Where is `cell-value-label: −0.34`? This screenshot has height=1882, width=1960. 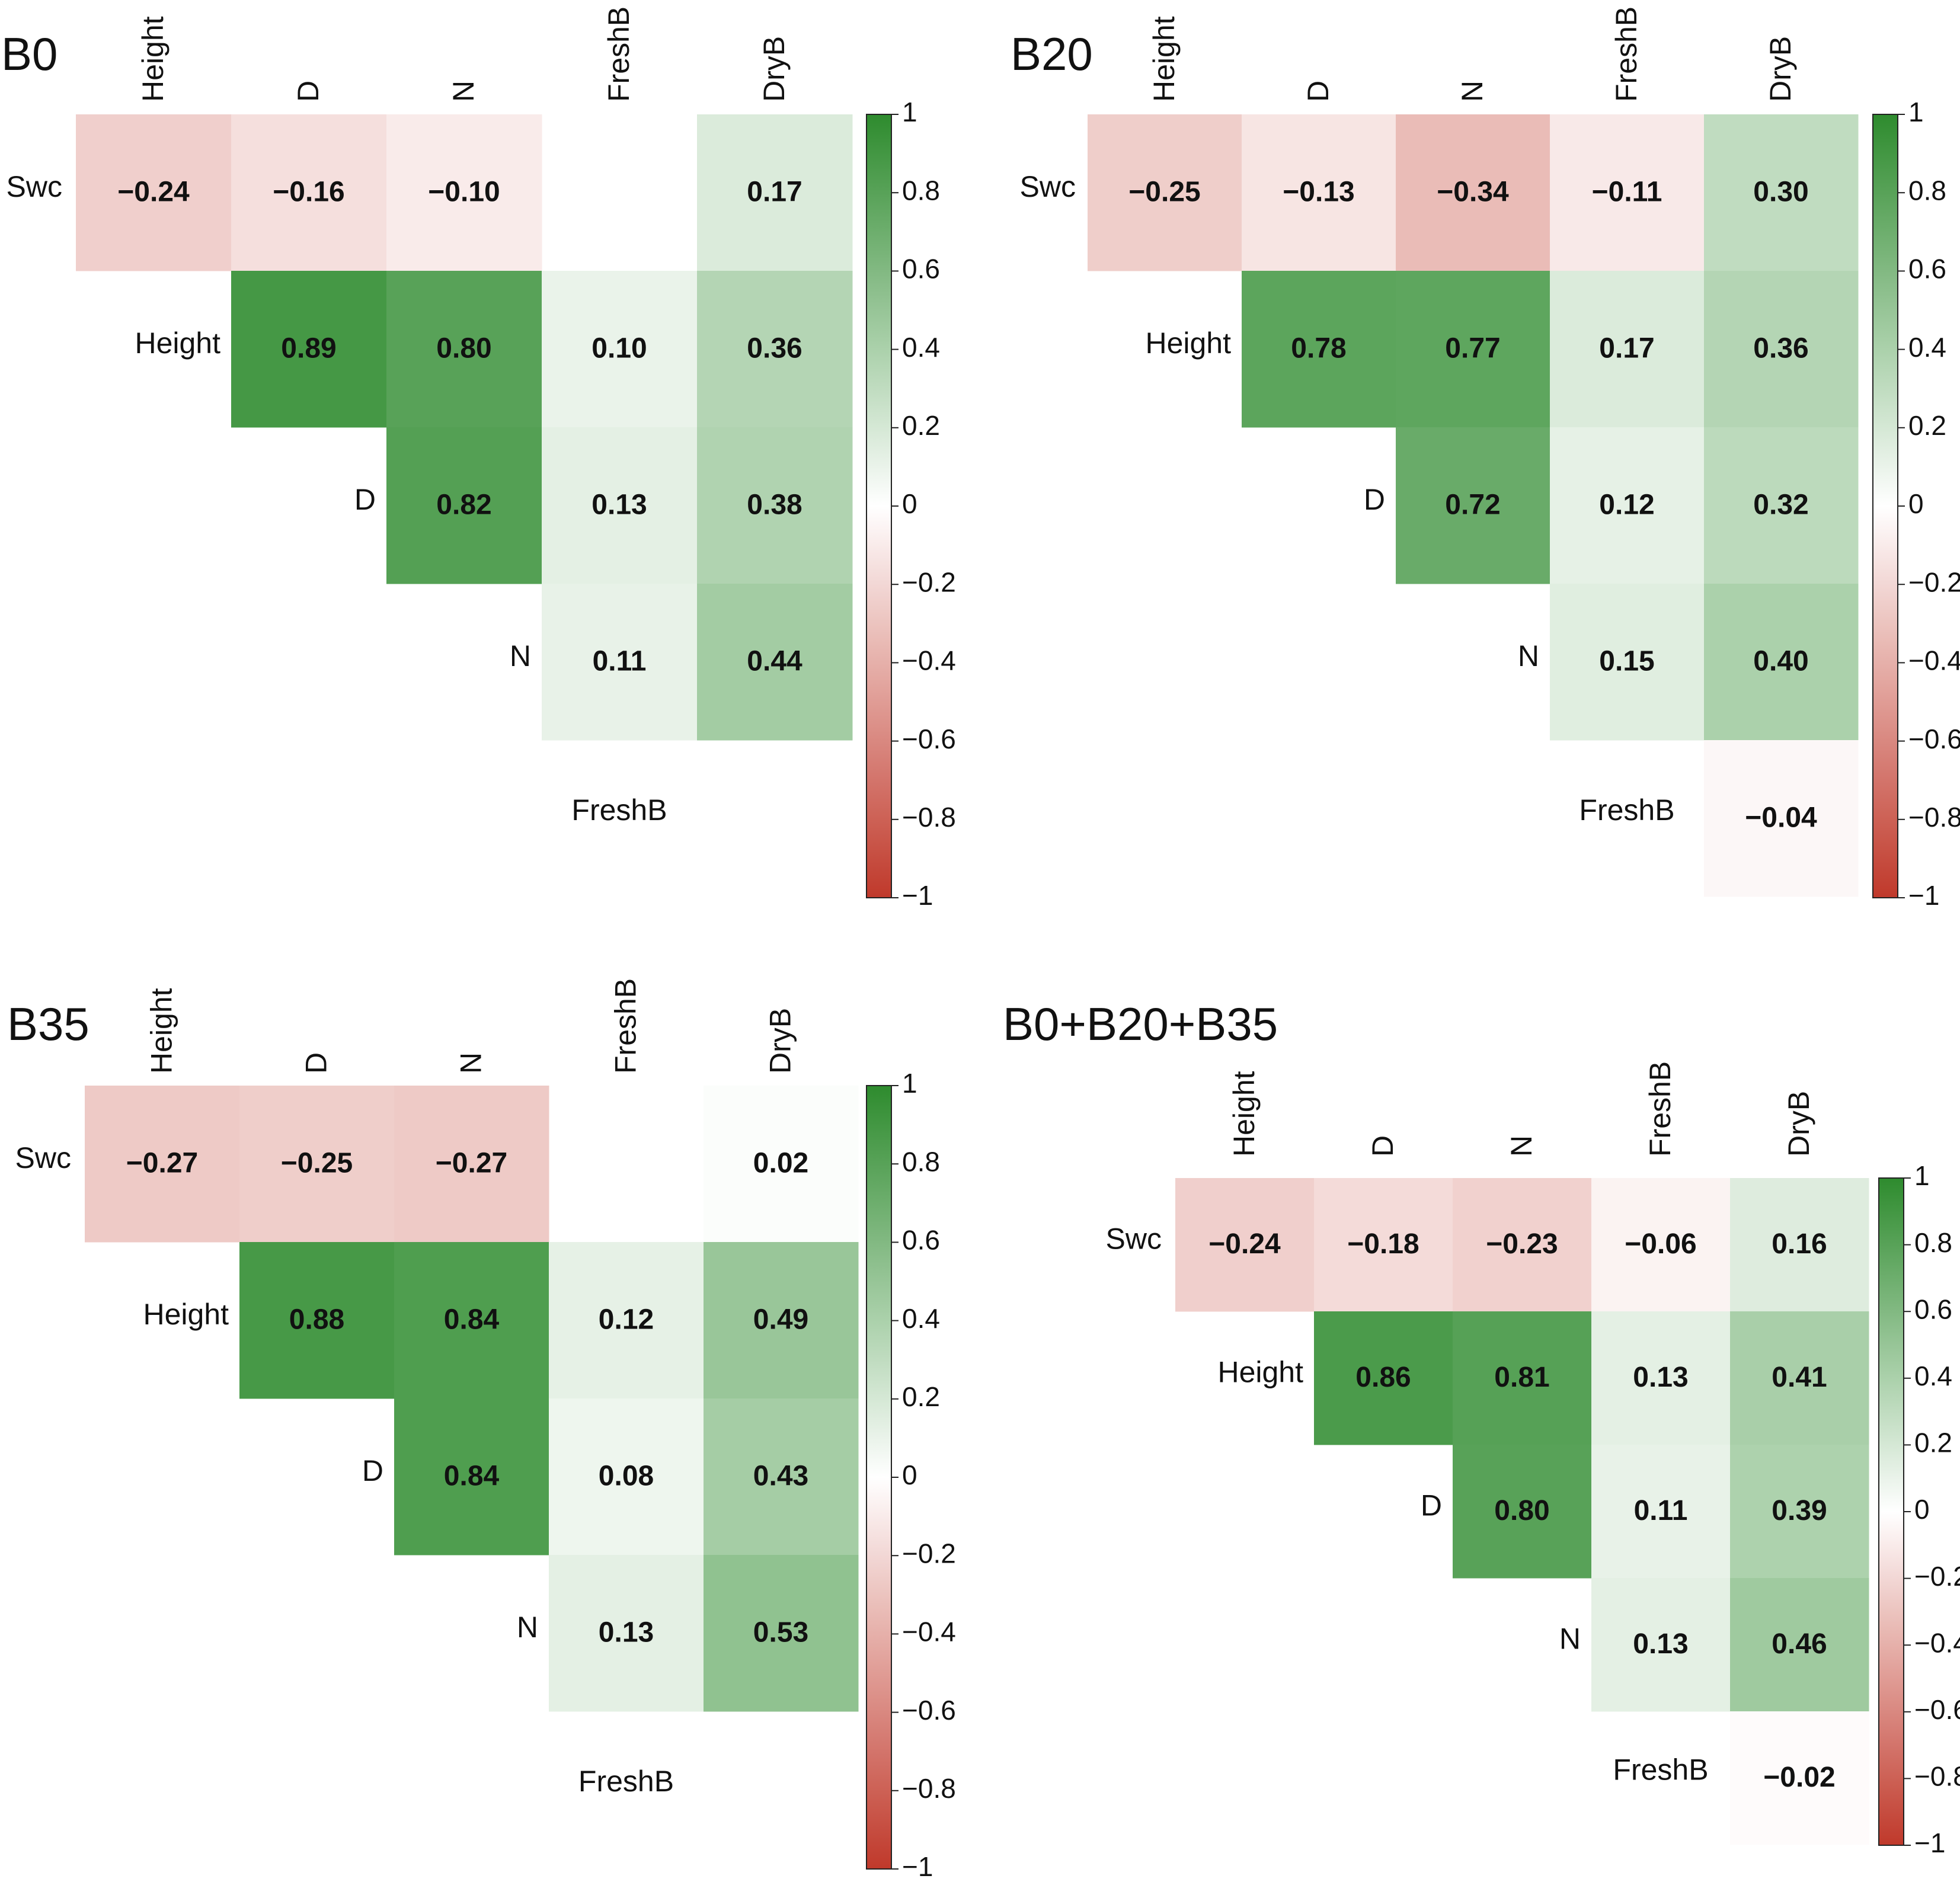
cell-value-label: −0.34 is located at coordinates (1473, 192).